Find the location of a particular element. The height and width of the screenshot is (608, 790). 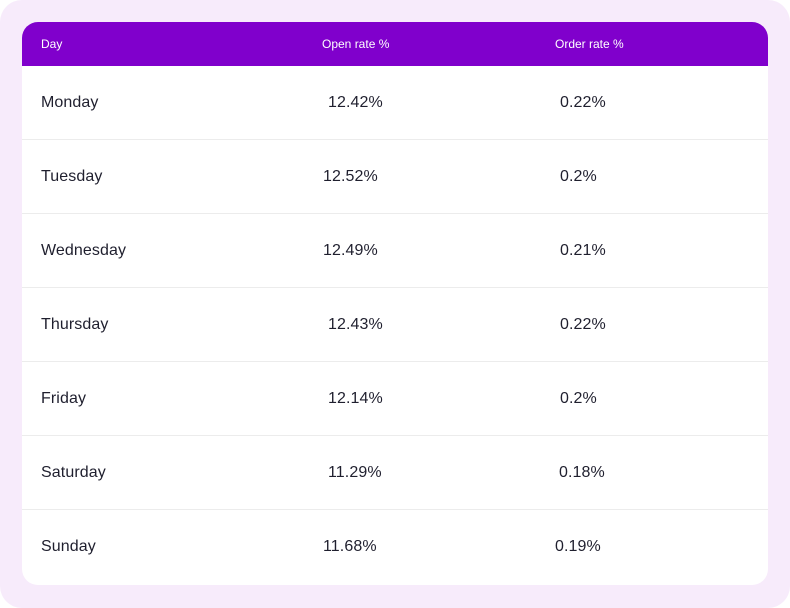

day-cell: Wednesday is located at coordinates (84, 250).